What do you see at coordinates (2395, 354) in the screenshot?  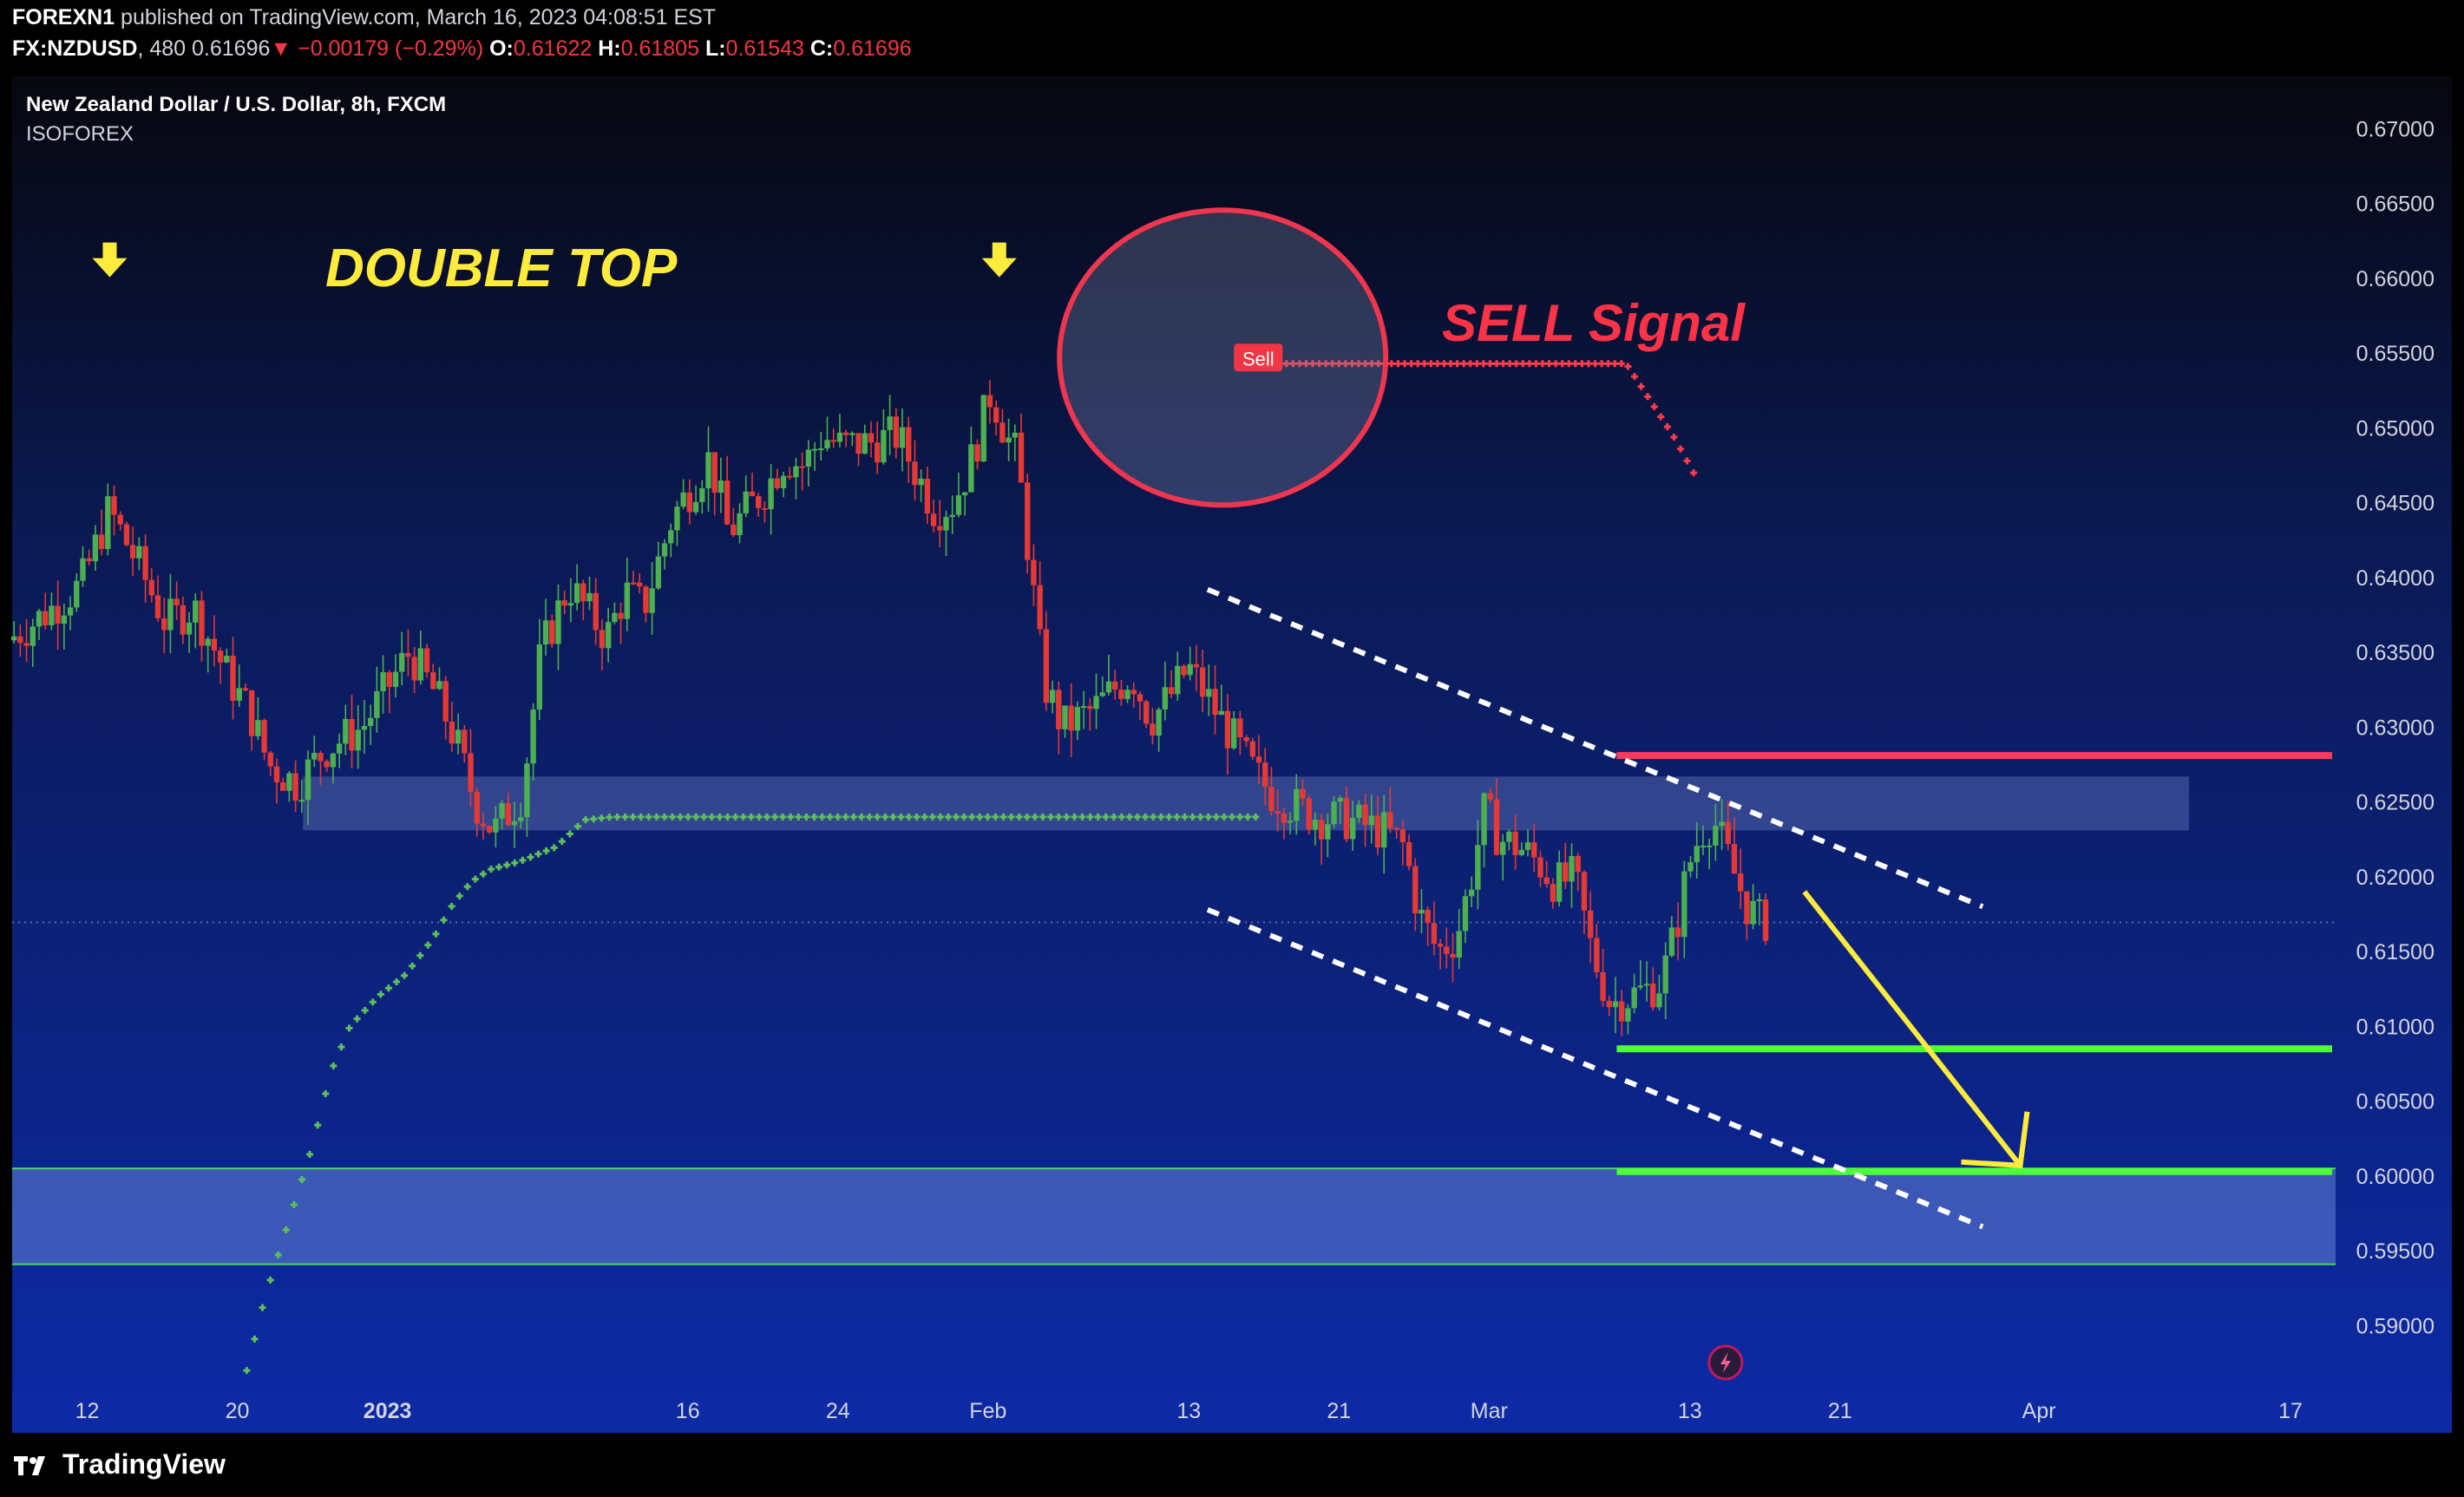 I see `y-tick-label: 0.65500` at bounding box center [2395, 354].